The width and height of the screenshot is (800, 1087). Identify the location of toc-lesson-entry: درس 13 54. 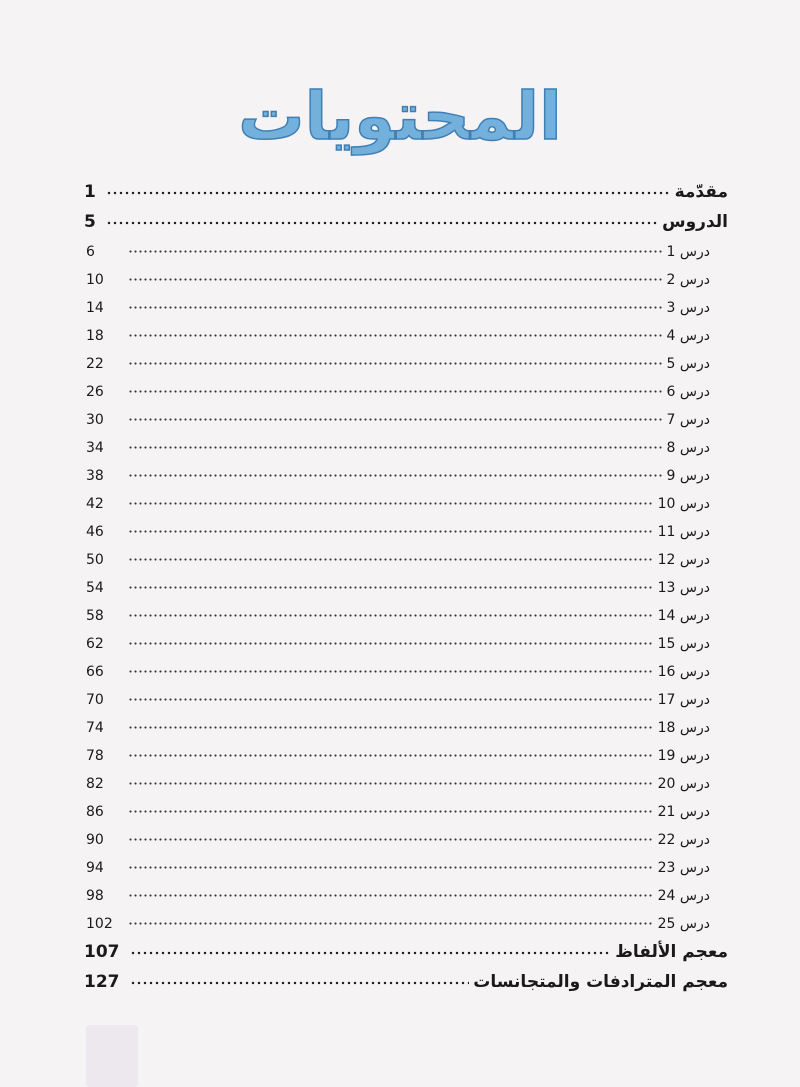
(406, 582).